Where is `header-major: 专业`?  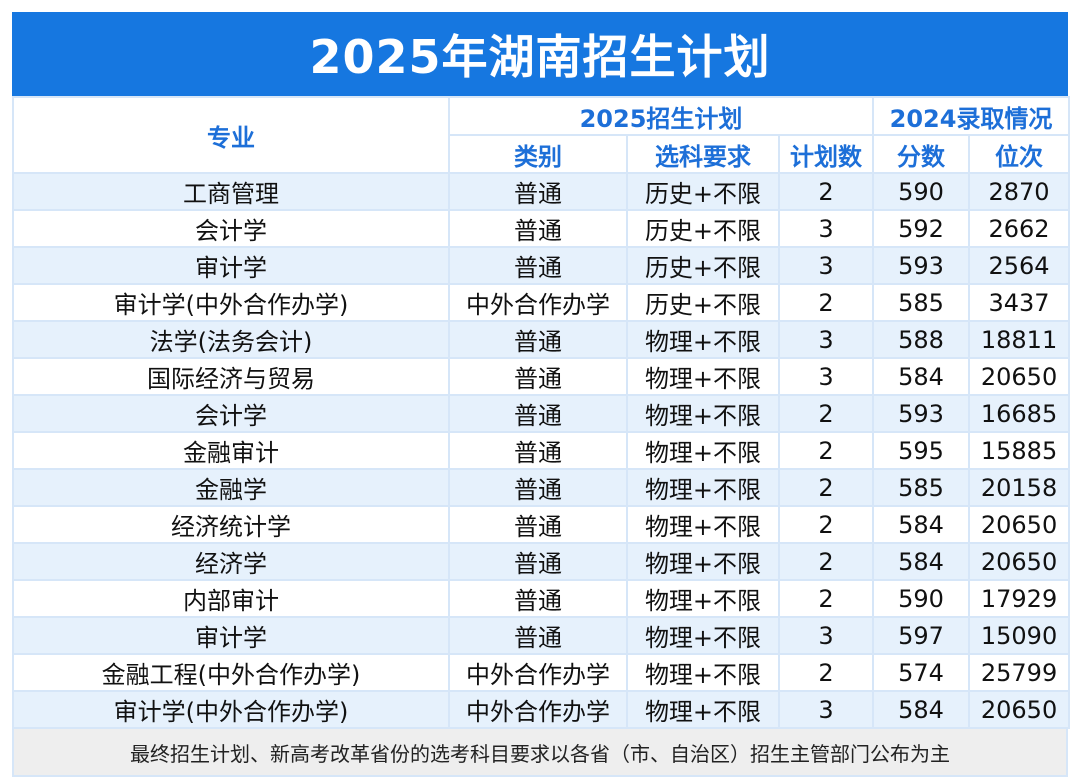
header-major: 专业 is located at coordinates (231, 135).